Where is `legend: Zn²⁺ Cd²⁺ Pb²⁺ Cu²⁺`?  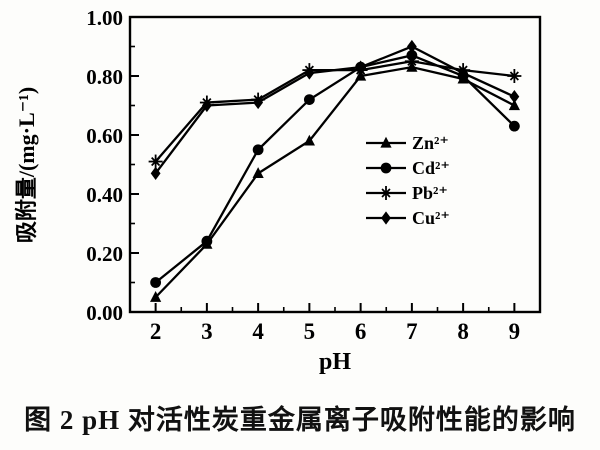
legend: Zn²⁺ Cd²⁺ Pb²⁺ Cu²⁺ is located at coordinates (408, 180).